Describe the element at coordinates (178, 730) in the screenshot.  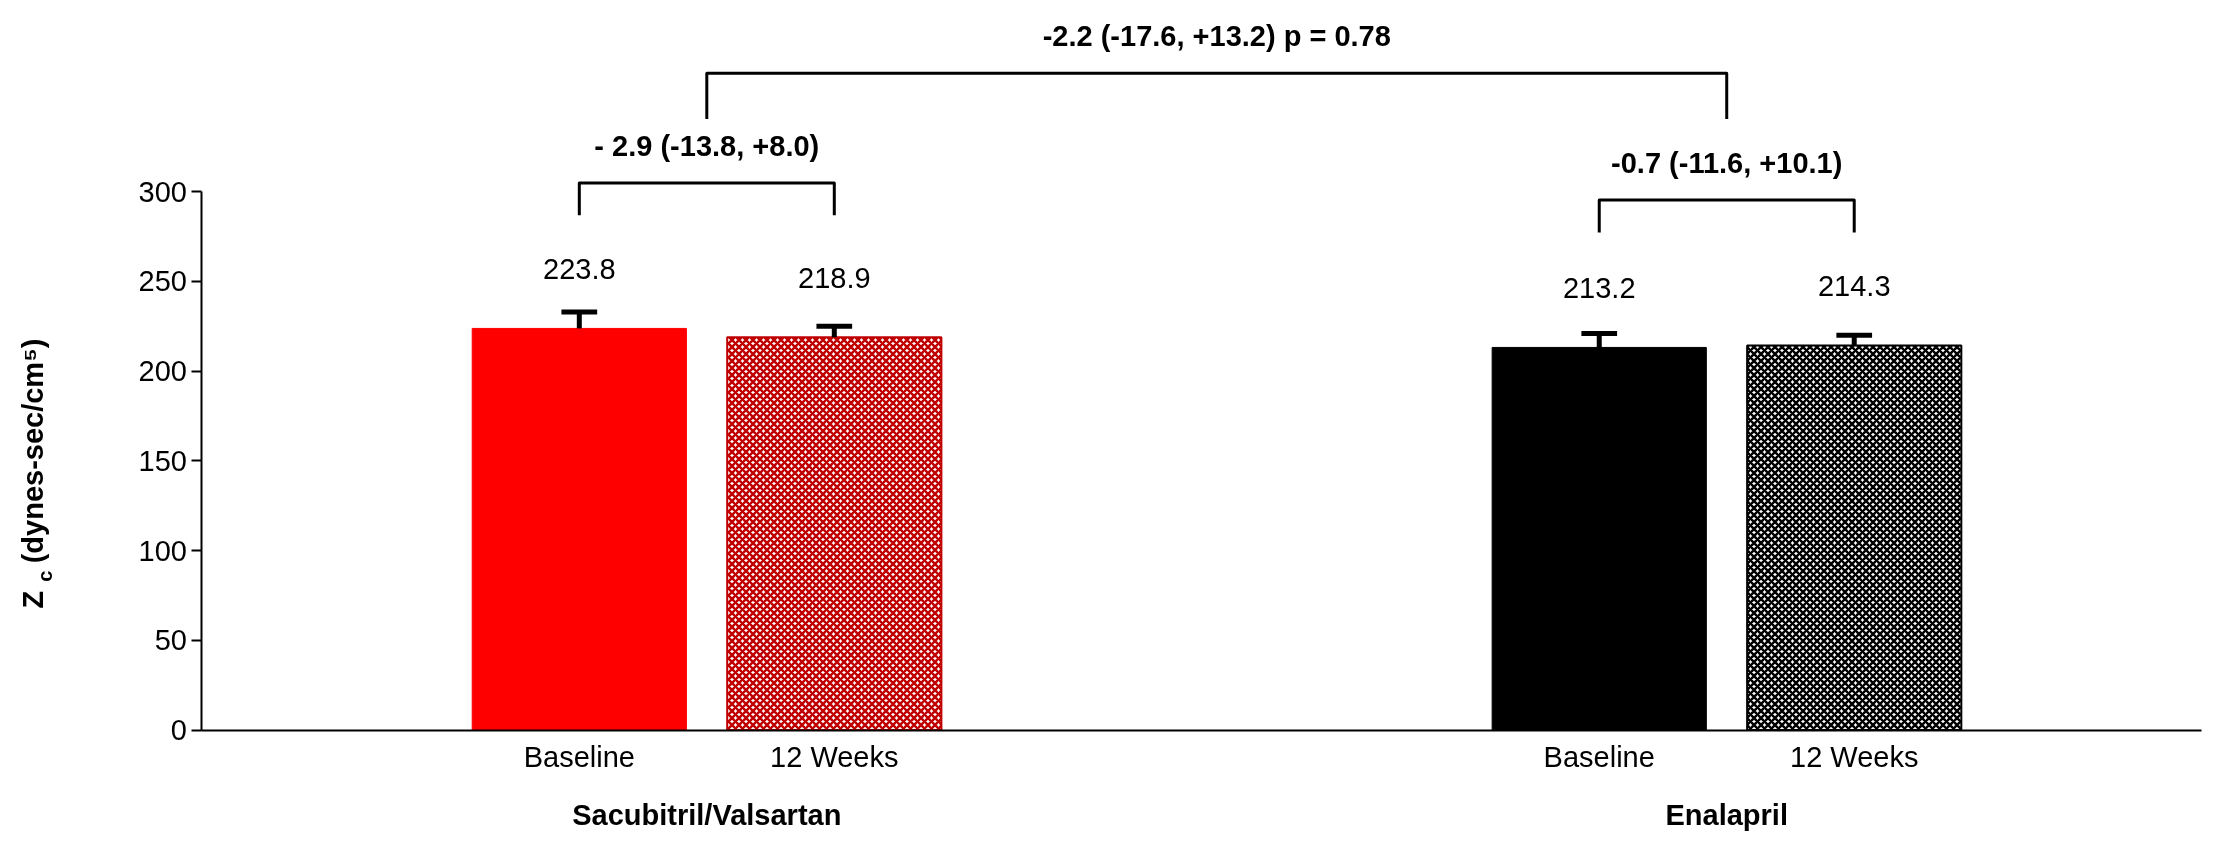
I see `y-tick-label: 0` at that location.